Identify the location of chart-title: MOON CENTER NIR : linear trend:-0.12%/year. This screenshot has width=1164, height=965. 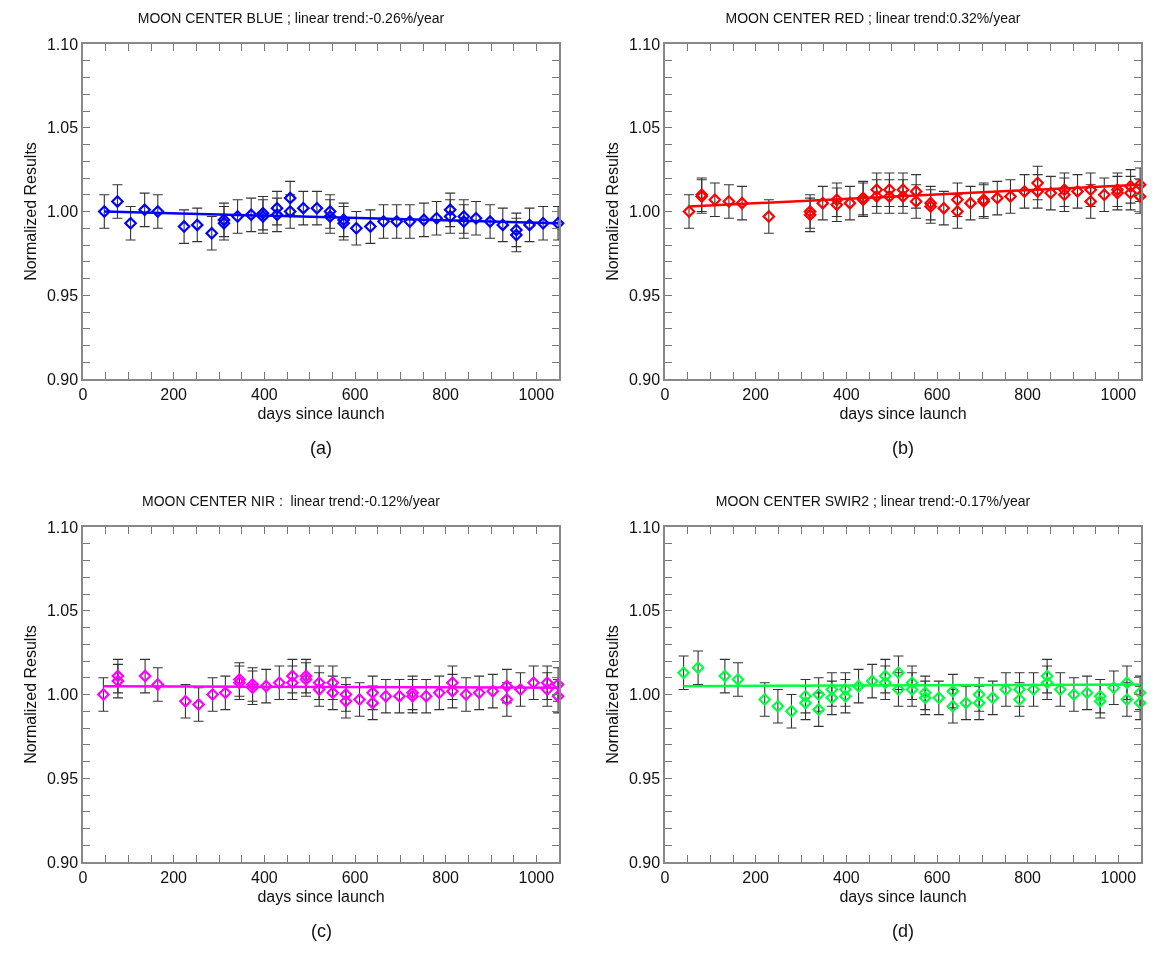
(291, 500).